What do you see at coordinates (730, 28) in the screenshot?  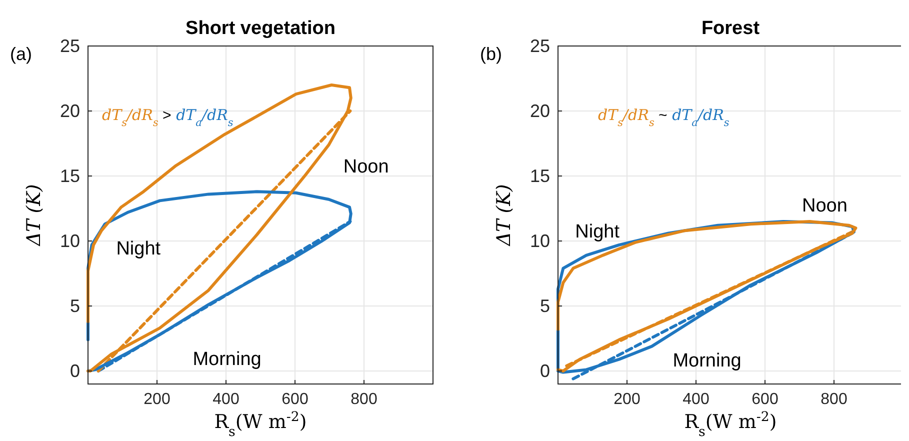 I see `chart-title: Forest` at bounding box center [730, 28].